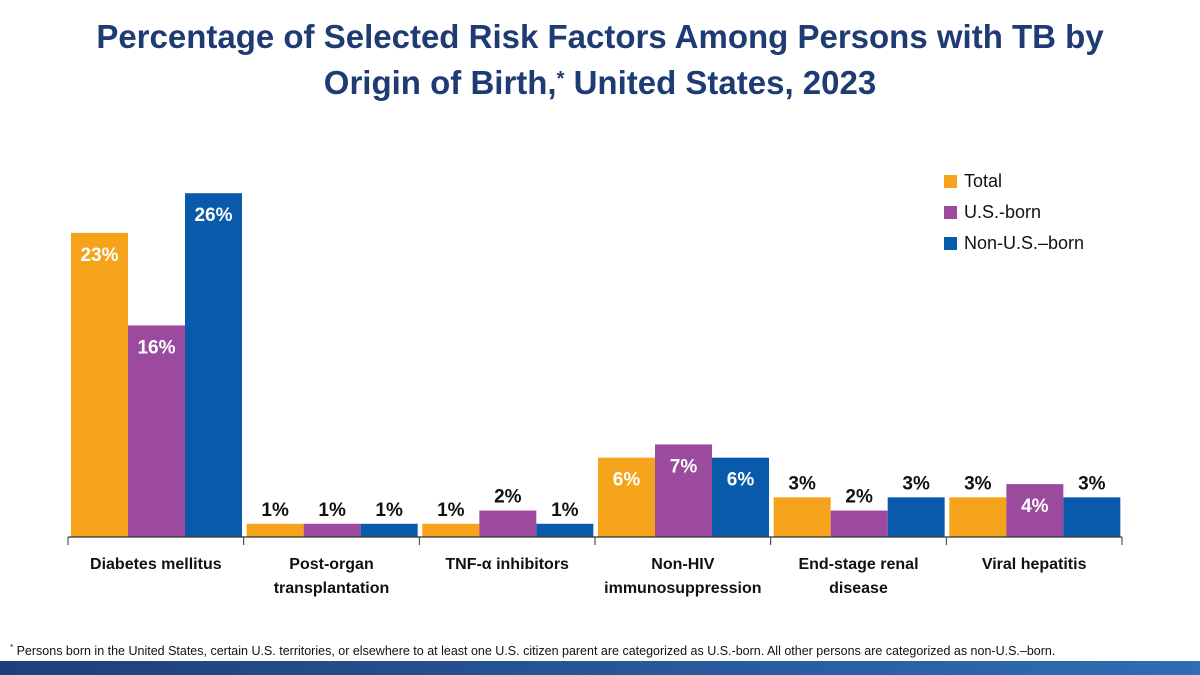 This screenshot has width=1200, height=675. What do you see at coordinates (156, 564) in the screenshot?
I see `category-label: Diabetes mellitus` at bounding box center [156, 564].